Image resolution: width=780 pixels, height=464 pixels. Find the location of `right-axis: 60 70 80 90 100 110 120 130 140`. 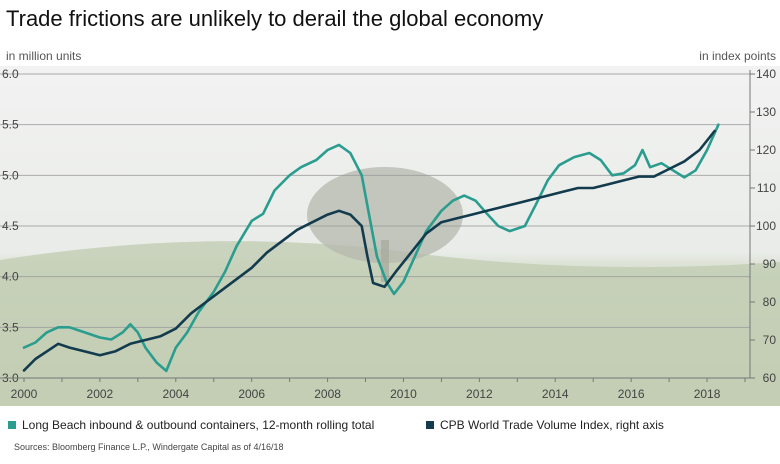

right-axis: 60 70 80 90 100 110 120 130 140 is located at coordinates (763, 226).